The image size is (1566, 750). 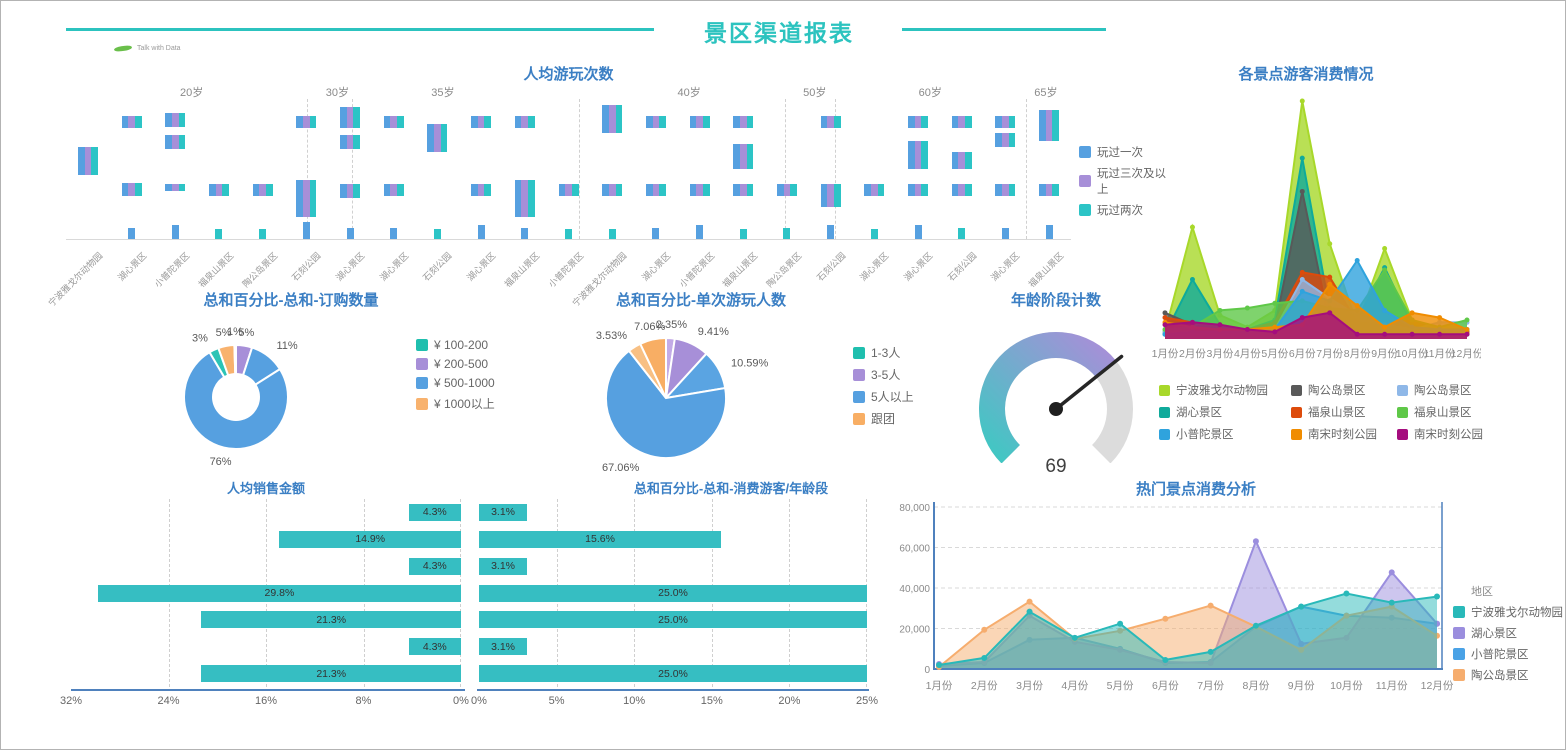 I want to click on donut-legend-item: ¥ 500-1000, so click(x=471, y=383).